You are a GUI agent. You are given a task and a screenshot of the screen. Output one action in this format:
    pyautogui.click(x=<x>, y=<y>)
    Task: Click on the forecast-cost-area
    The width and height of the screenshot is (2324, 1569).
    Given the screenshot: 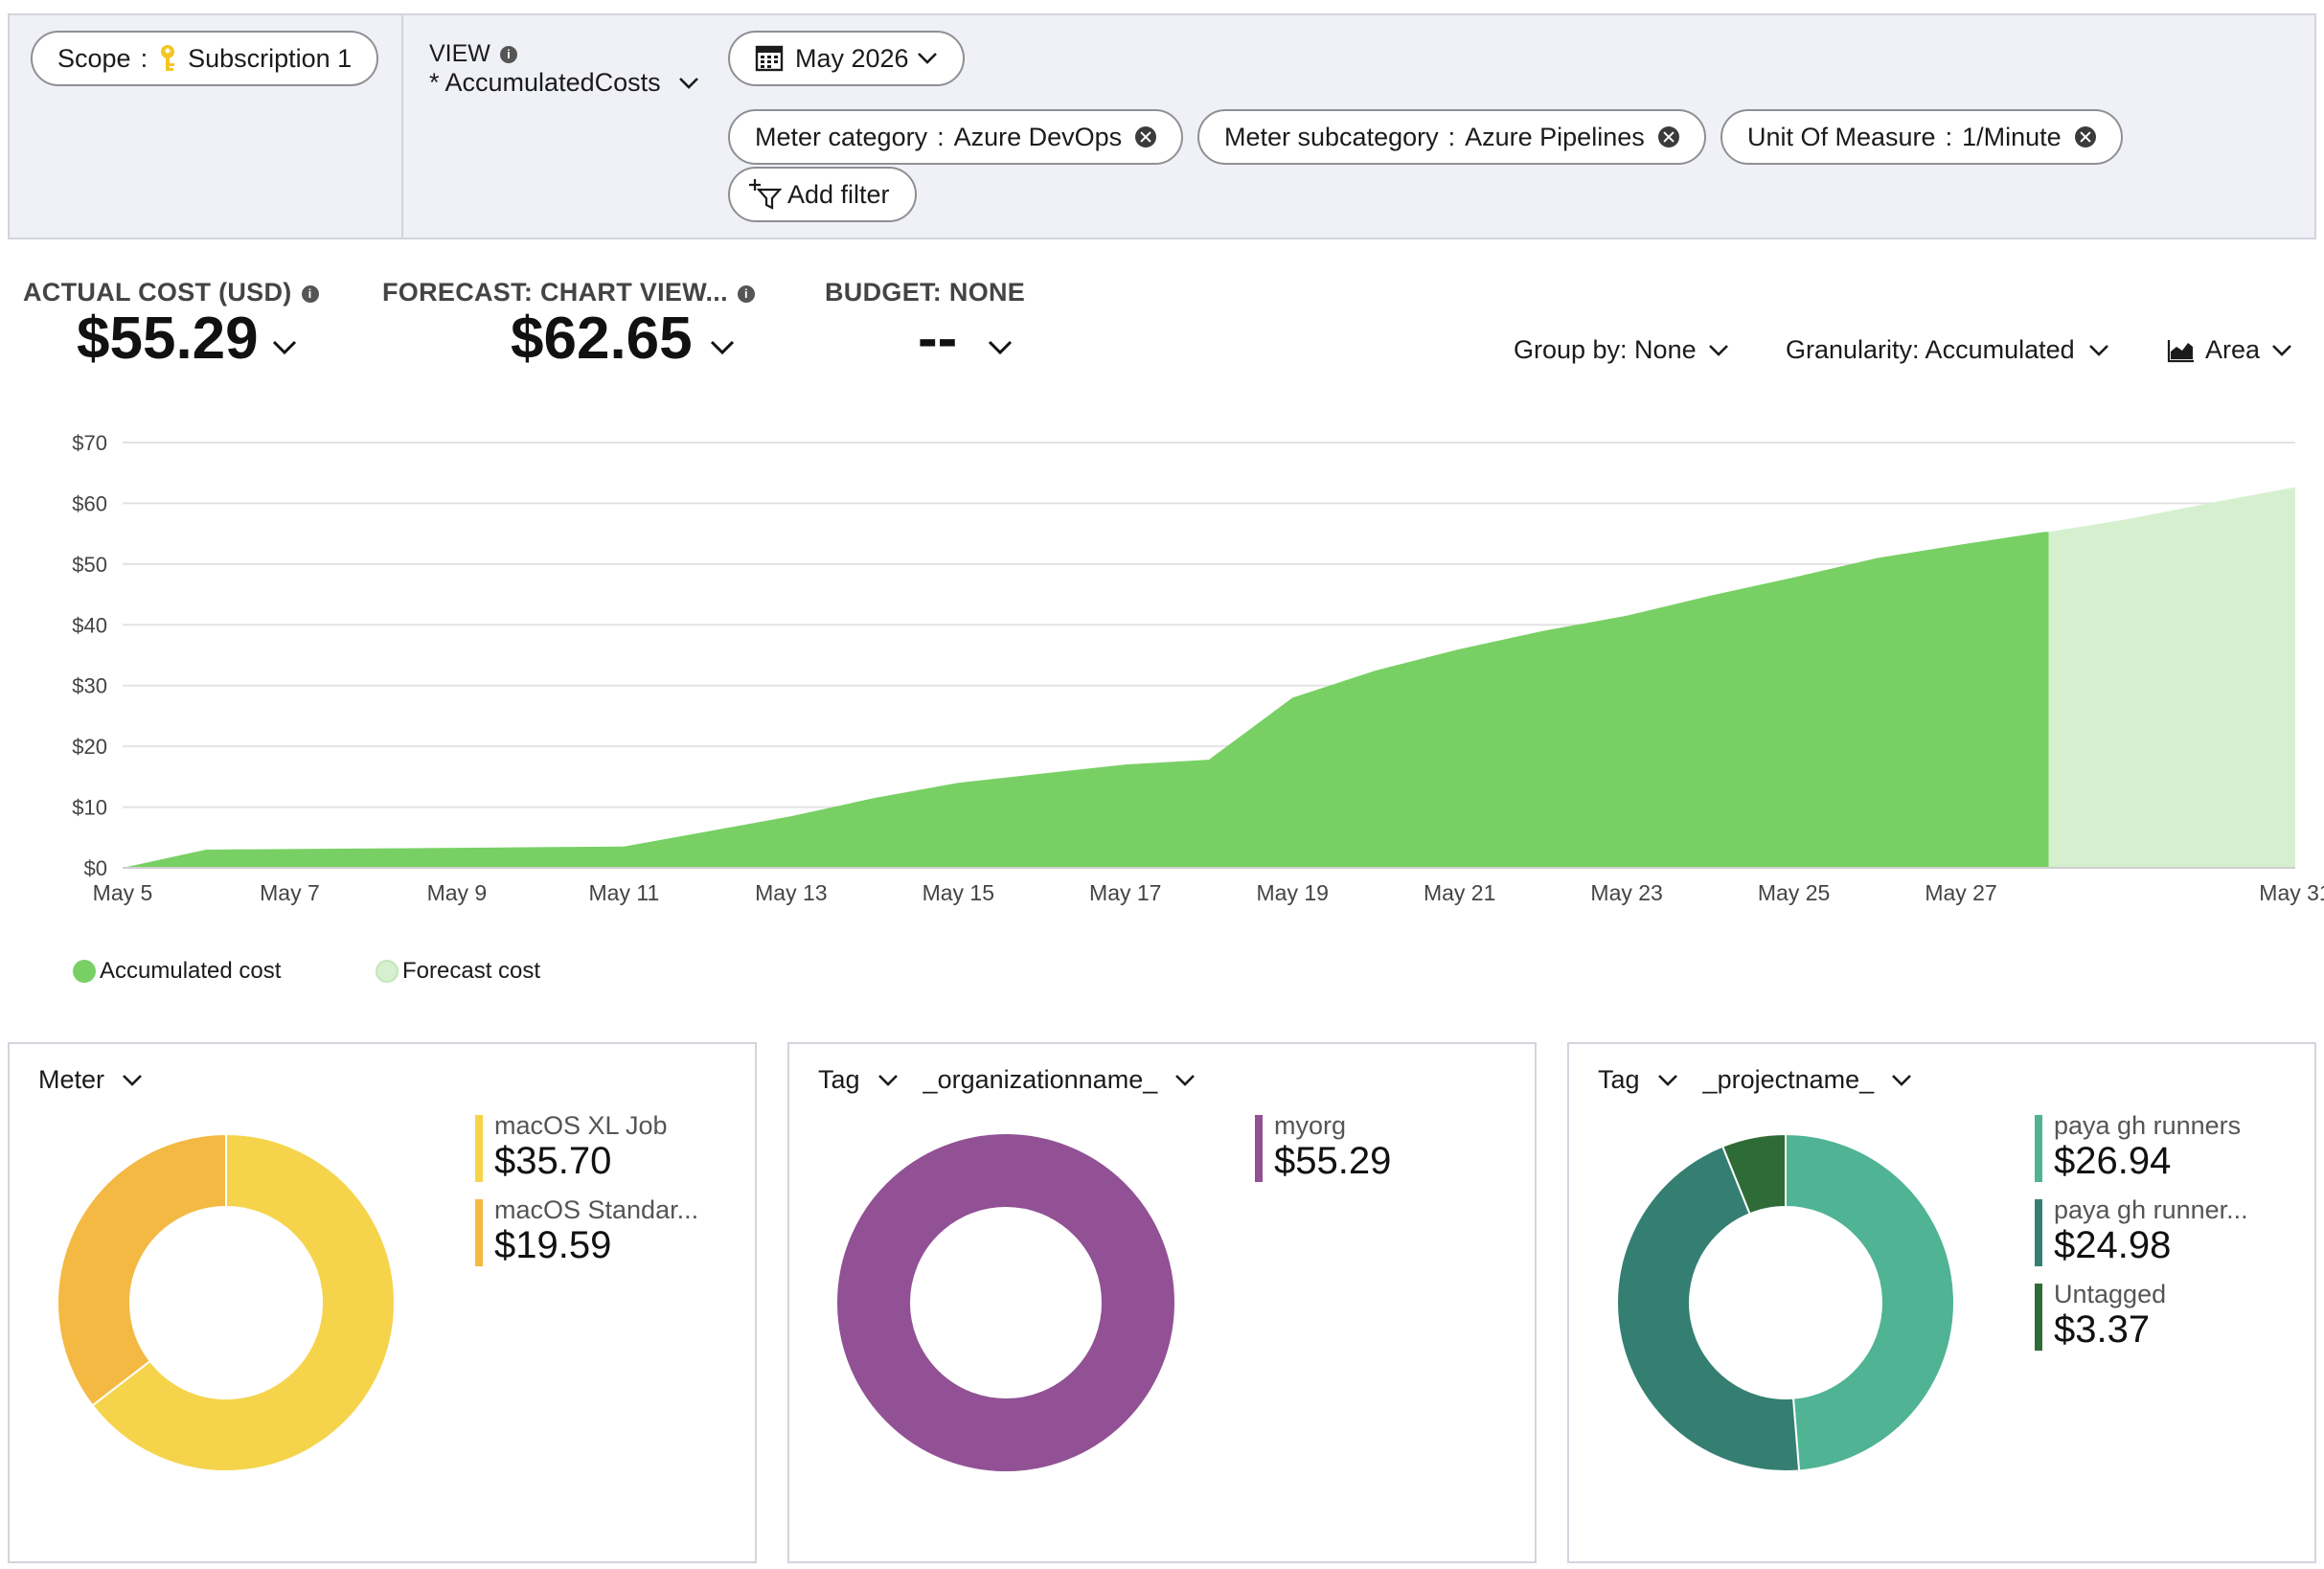 What is the action you would take?
    pyautogui.click(x=2171, y=677)
    